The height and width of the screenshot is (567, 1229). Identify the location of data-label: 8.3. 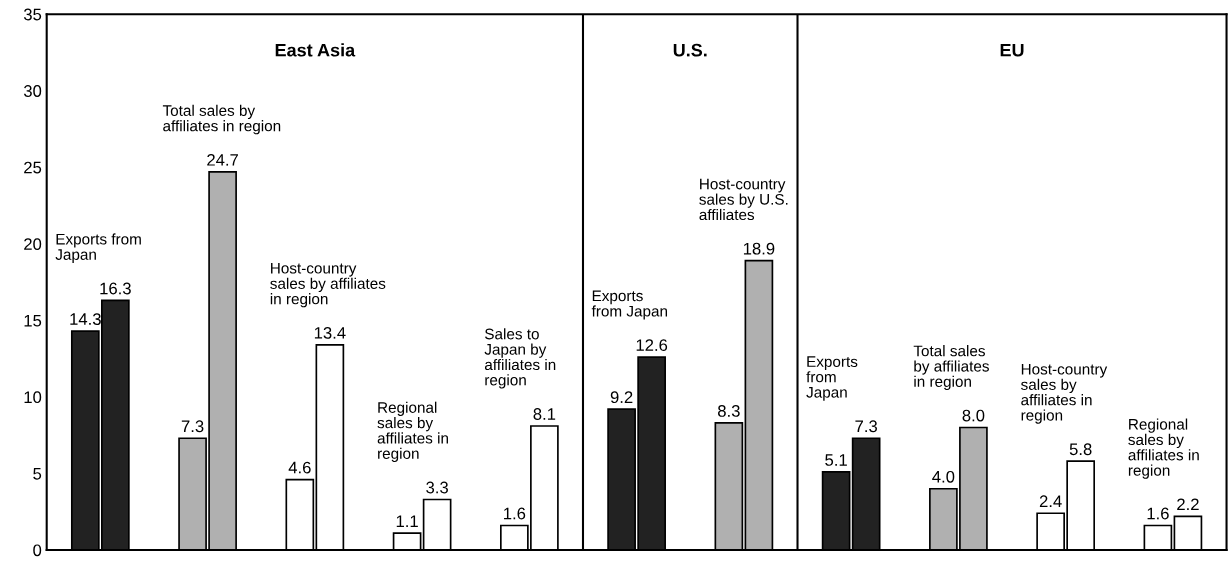
(729, 411).